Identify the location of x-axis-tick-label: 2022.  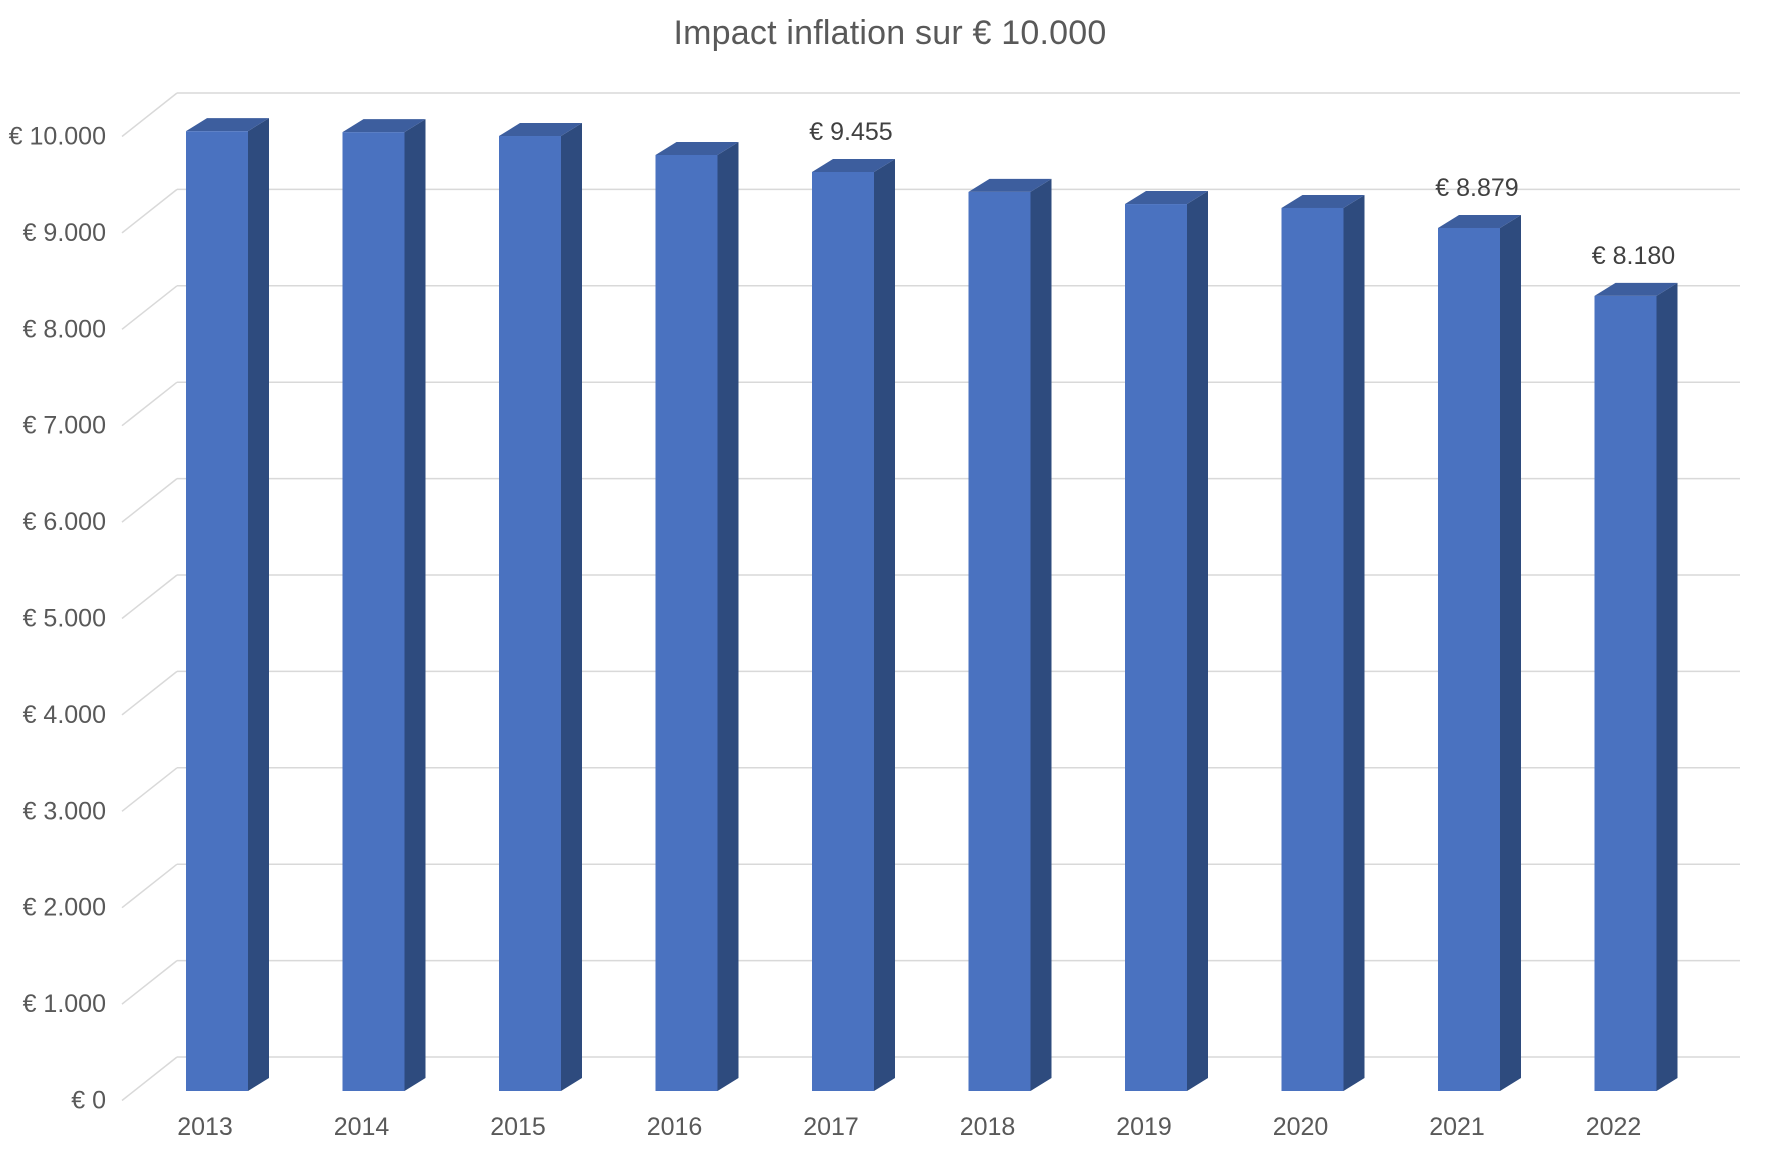
(1614, 1127).